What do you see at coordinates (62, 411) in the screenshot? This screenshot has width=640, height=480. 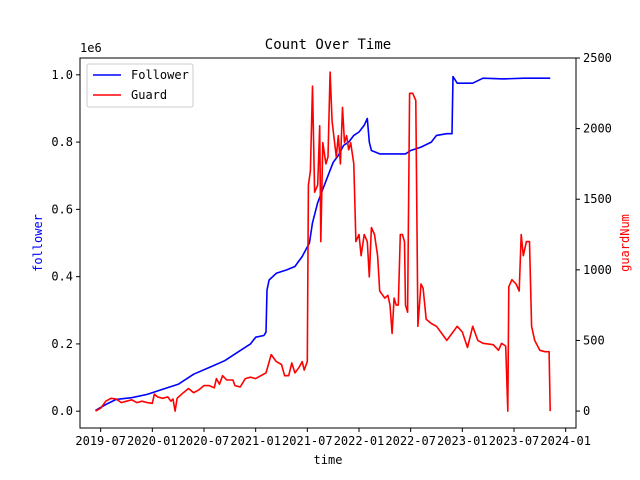 I see `left-tick-label: 0.0` at bounding box center [62, 411].